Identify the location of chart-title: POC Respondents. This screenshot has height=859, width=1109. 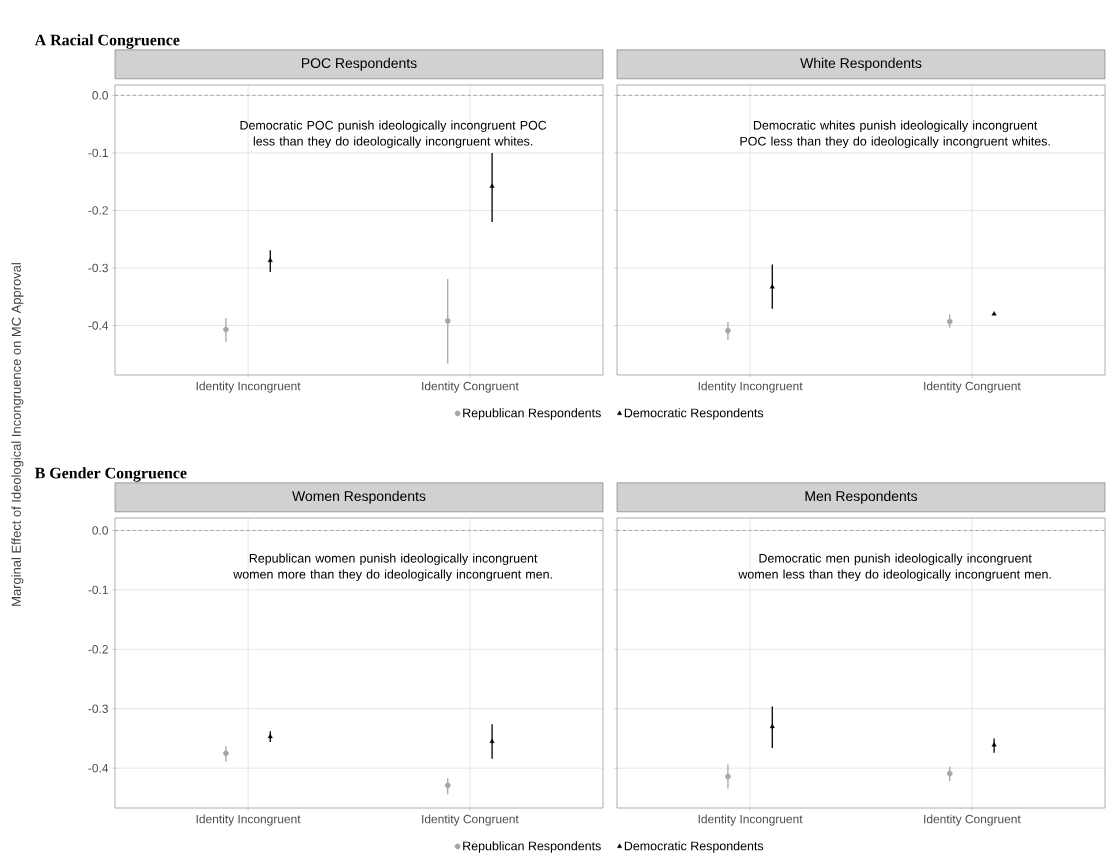
(359, 64).